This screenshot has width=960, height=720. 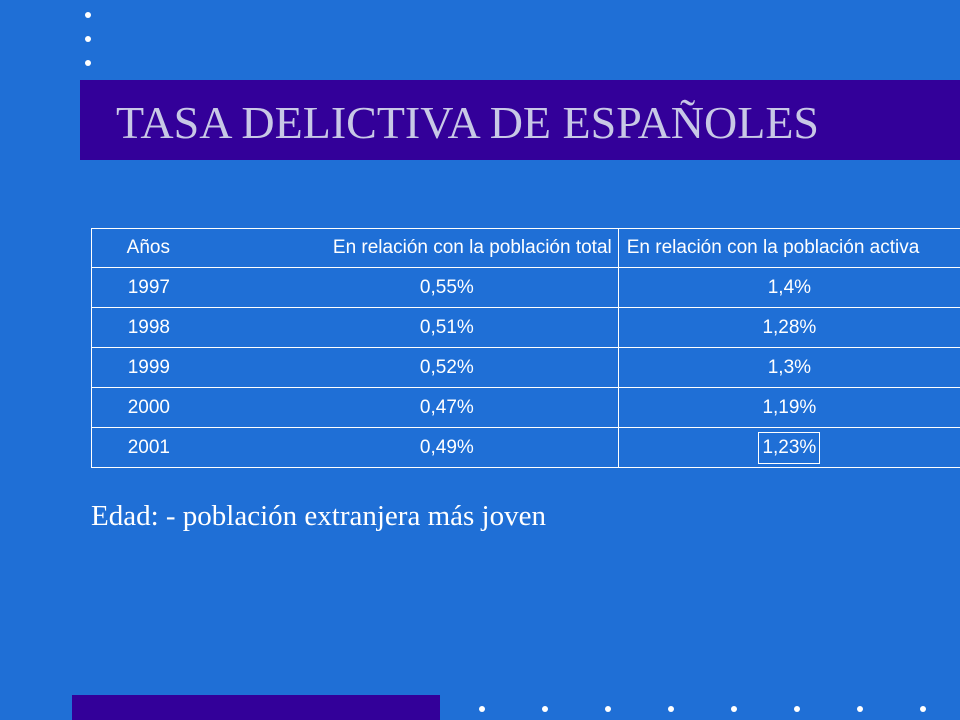 What do you see at coordinates (135, 327) in the screenshot?
I see `year-cell: 1998` at bounding box center [135, 327].